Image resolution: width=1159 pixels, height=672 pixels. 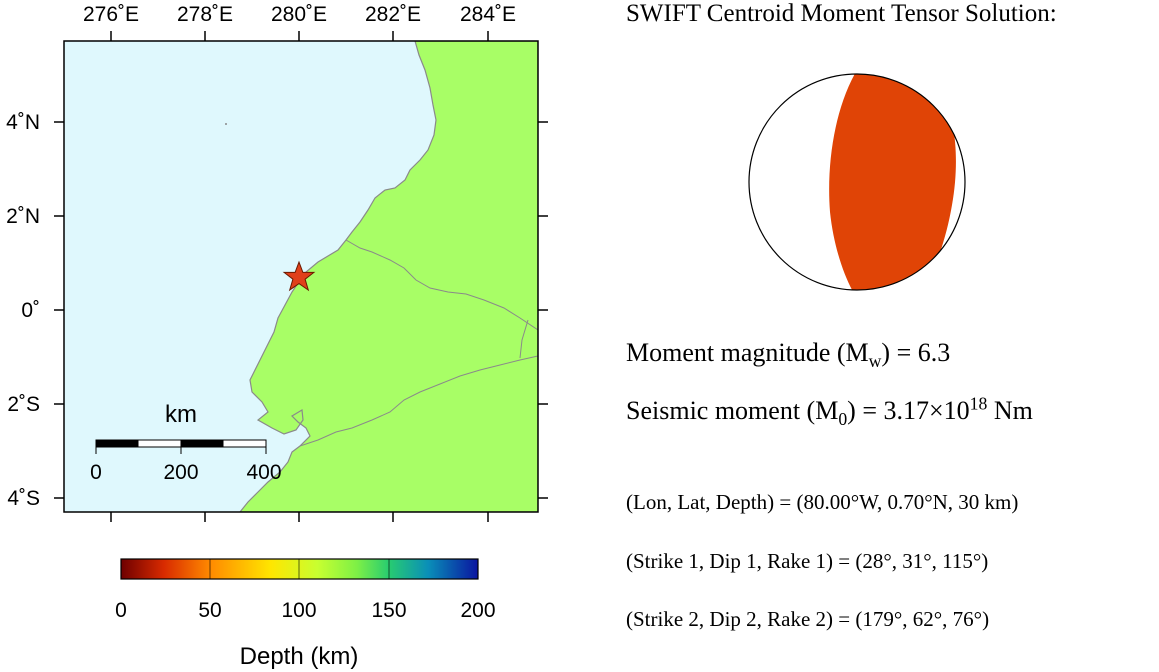 I want to click on focal-mechanism-beachball, so click(x=857, y=182).